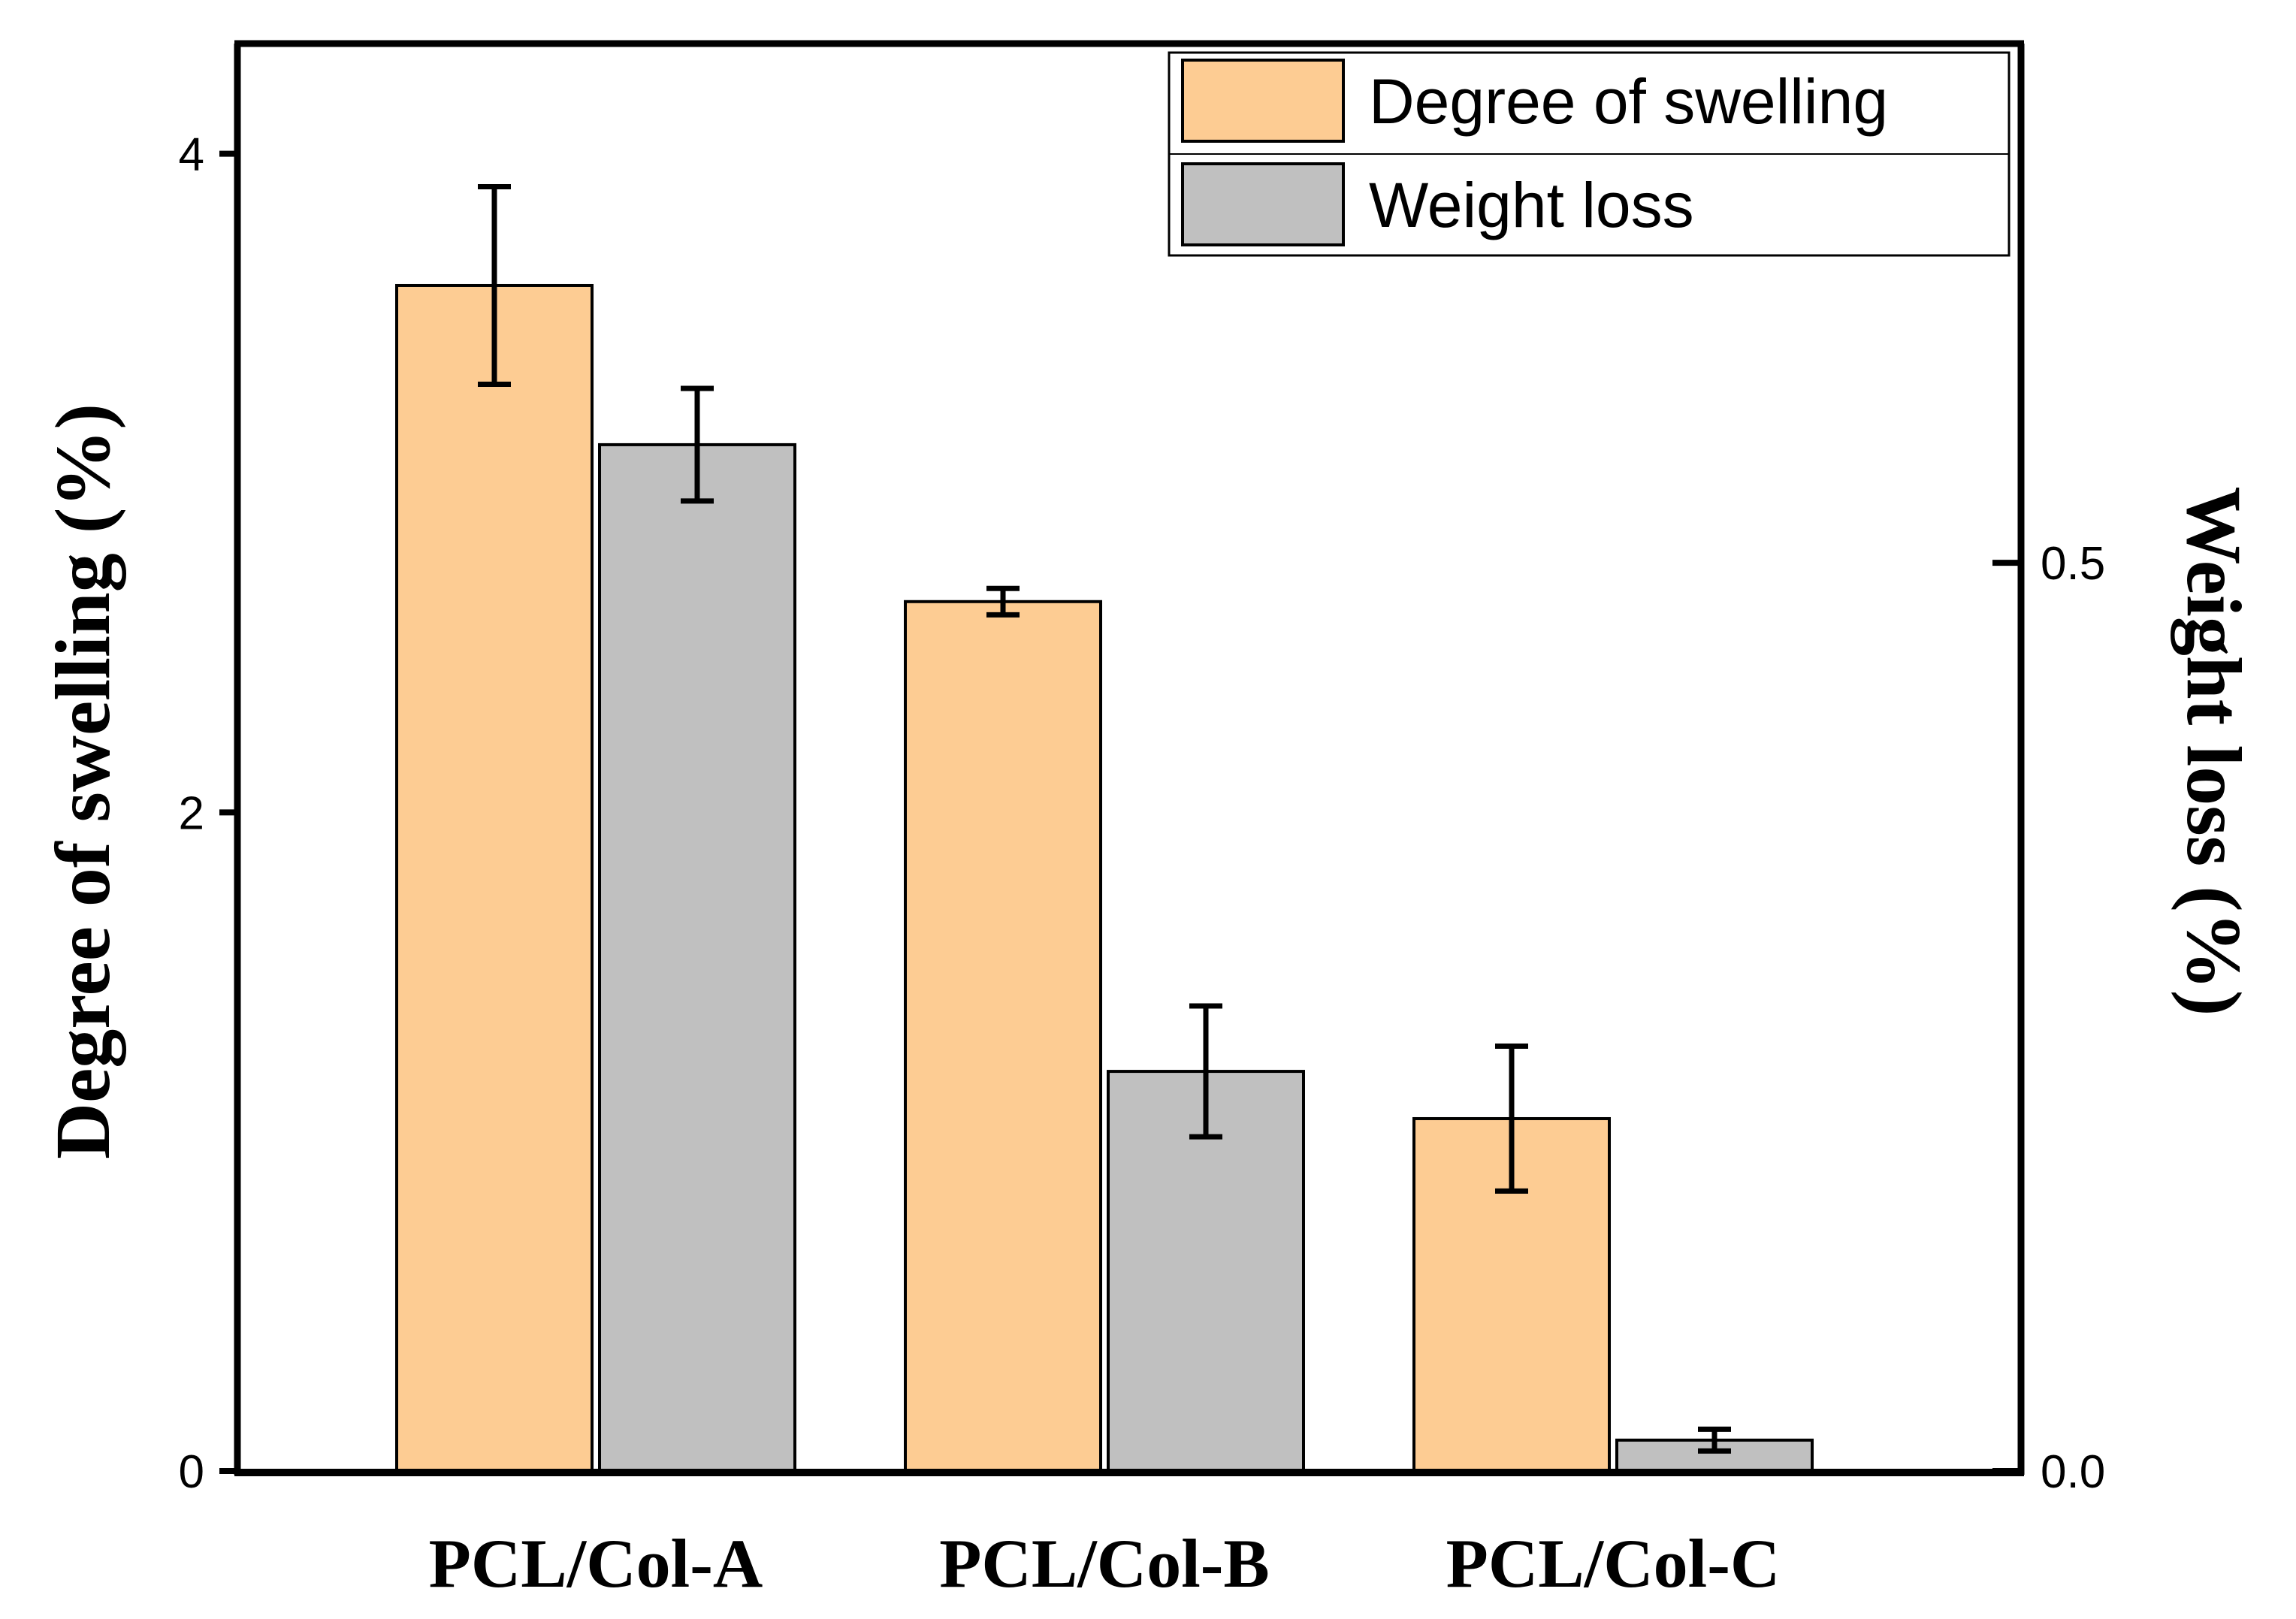 The image size is (2296, 1619). Describe the element at coordinates (191, 155) in the screenshot. I see `y-tick-label: 4` at that location.